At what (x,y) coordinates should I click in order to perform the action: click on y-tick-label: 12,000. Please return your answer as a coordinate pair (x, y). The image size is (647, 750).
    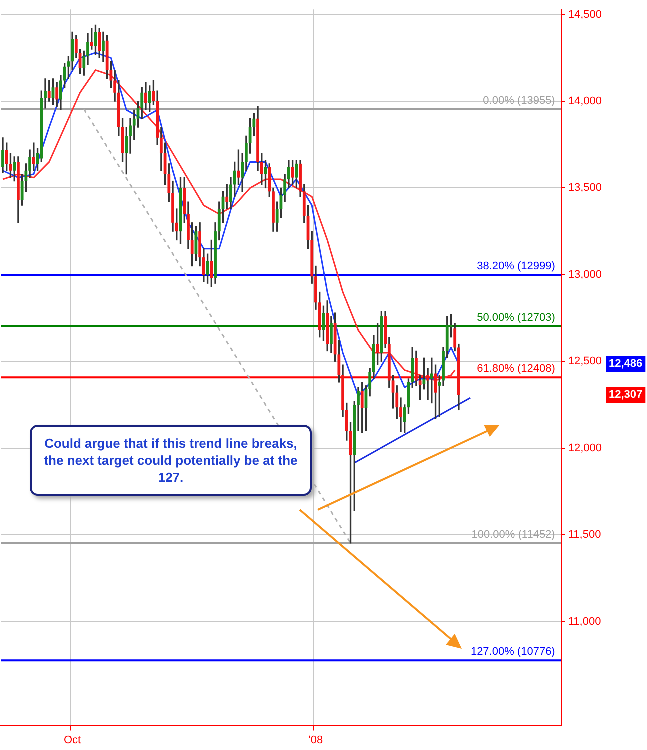
    Looking at the image, I should click on (585, 448).